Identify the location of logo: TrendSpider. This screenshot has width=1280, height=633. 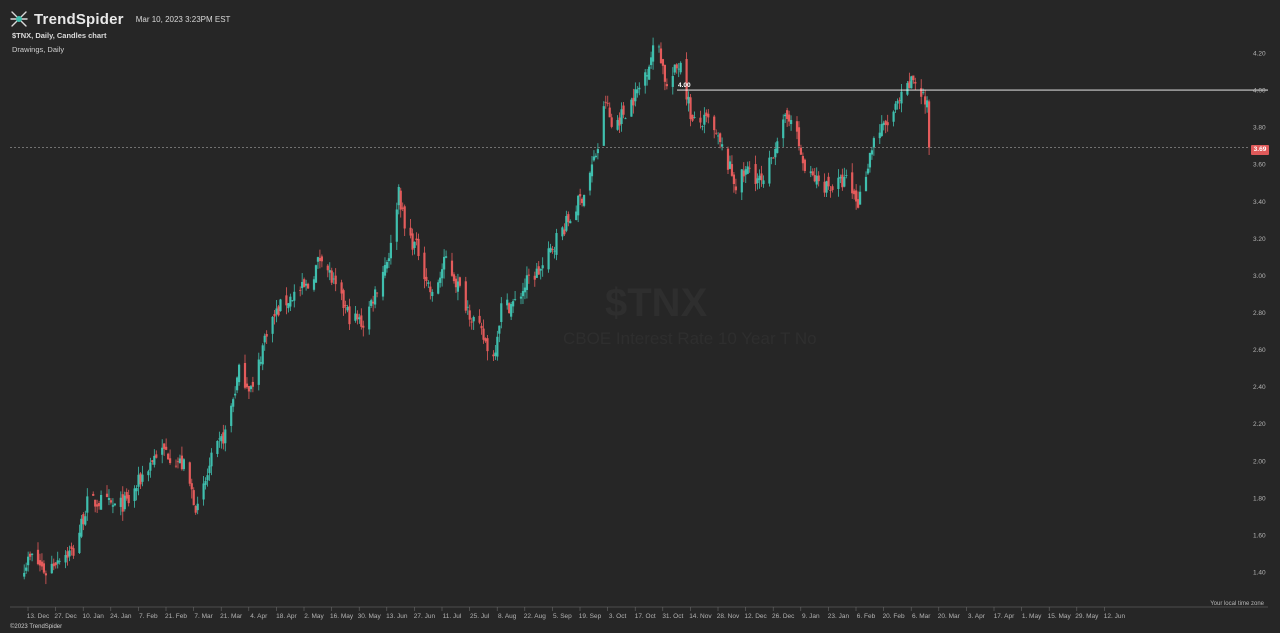
(67, 19).